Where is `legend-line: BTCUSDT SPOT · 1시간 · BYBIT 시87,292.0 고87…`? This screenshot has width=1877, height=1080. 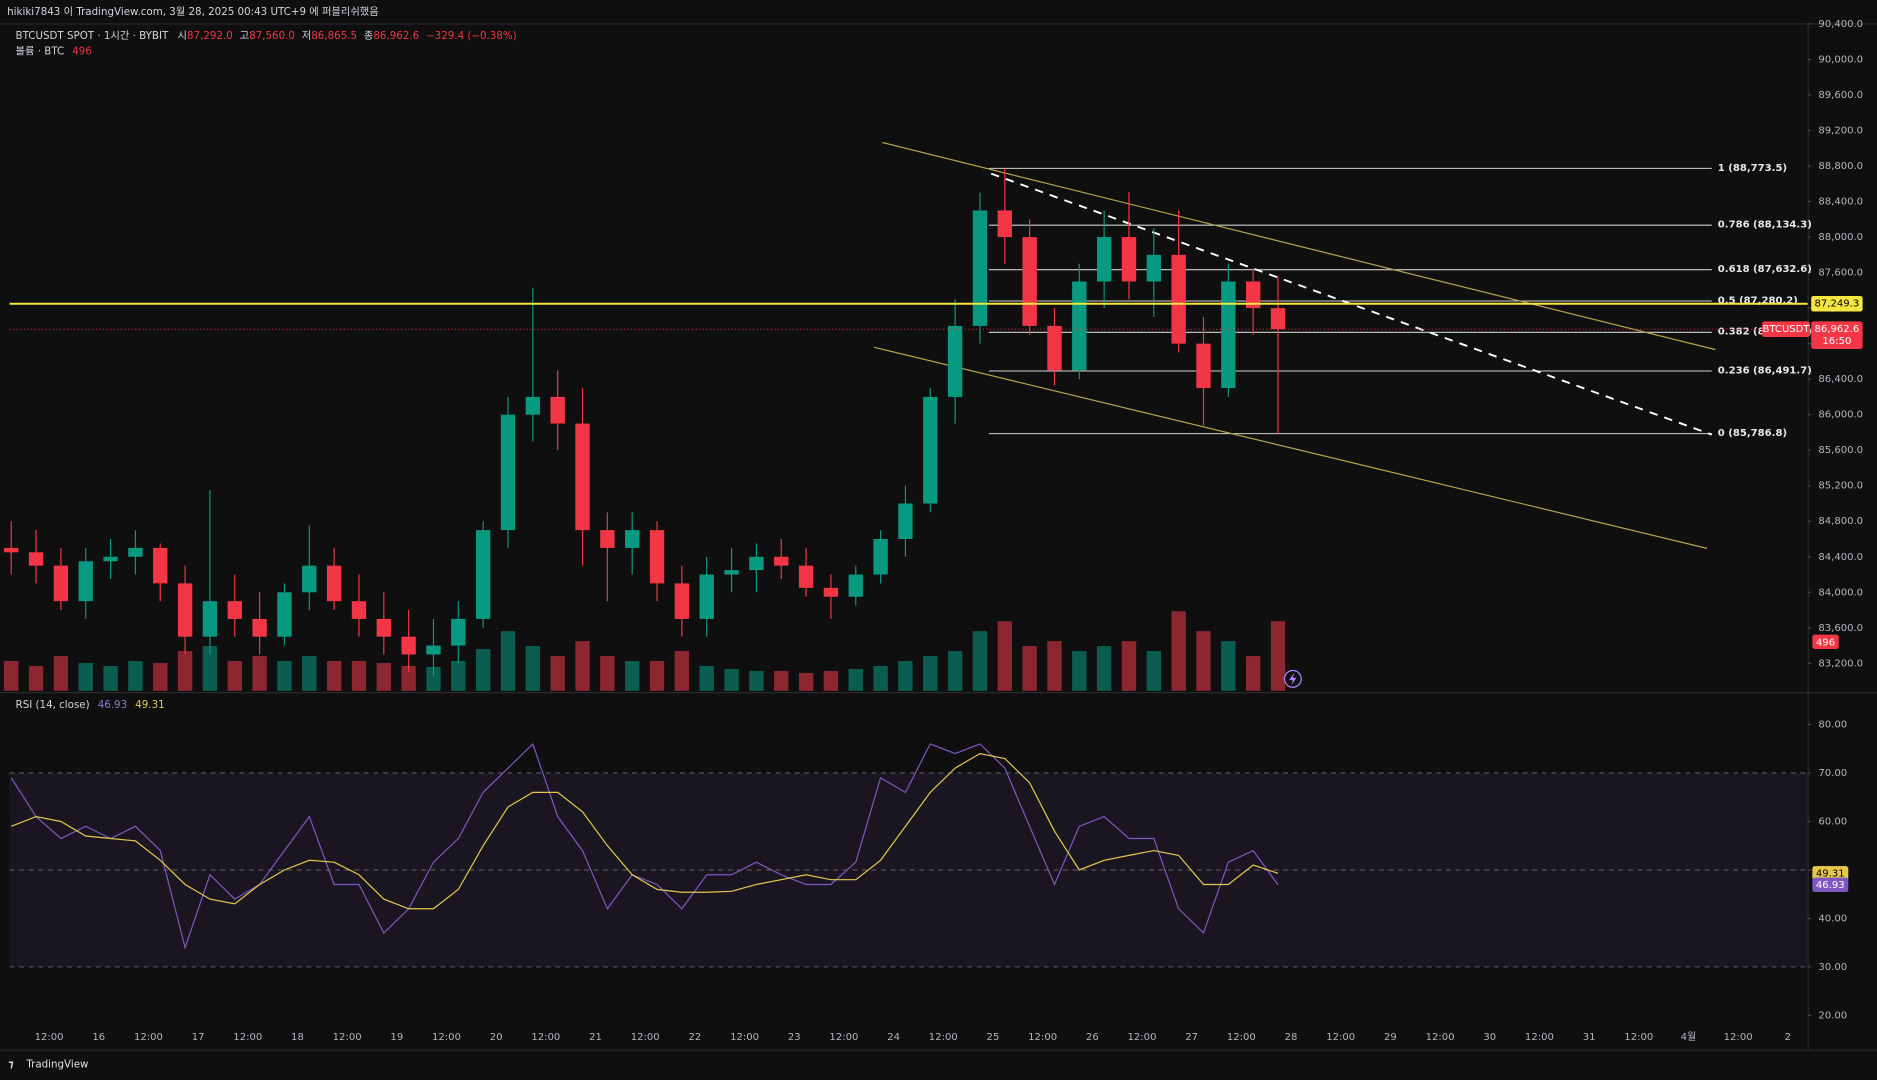 legend-line: BTCUSDT SPOT · 1시간 · BYBIT 시87,292.0 고87… is located at coordinates (266, 36).